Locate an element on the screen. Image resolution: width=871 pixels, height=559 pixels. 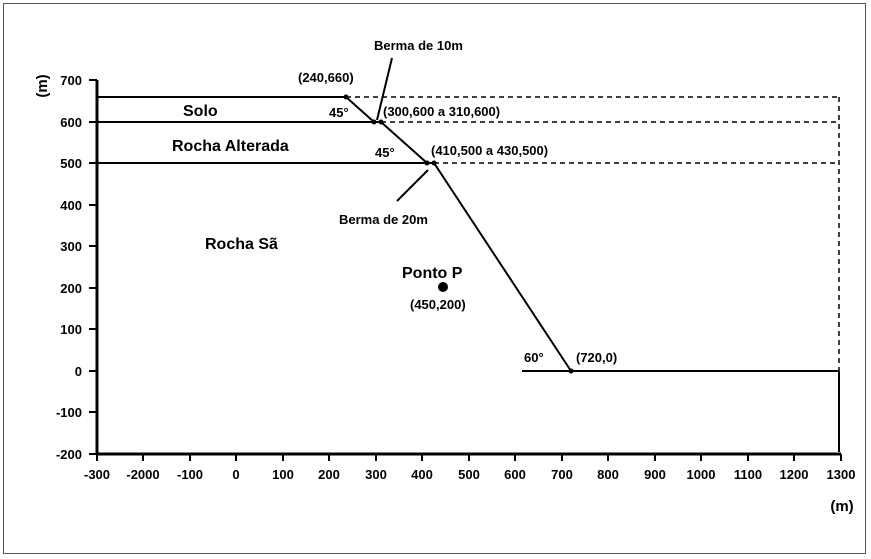
y-tick-label: 400 is located at coordinates (71, 205).